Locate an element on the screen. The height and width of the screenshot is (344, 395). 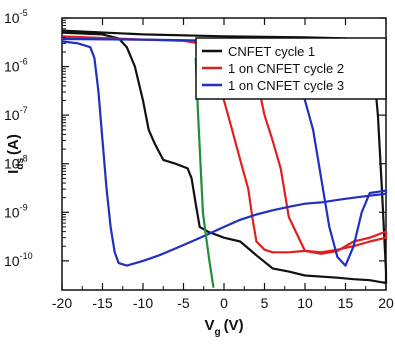
x-tick-label: -5 is located at coordinates (183, 303).